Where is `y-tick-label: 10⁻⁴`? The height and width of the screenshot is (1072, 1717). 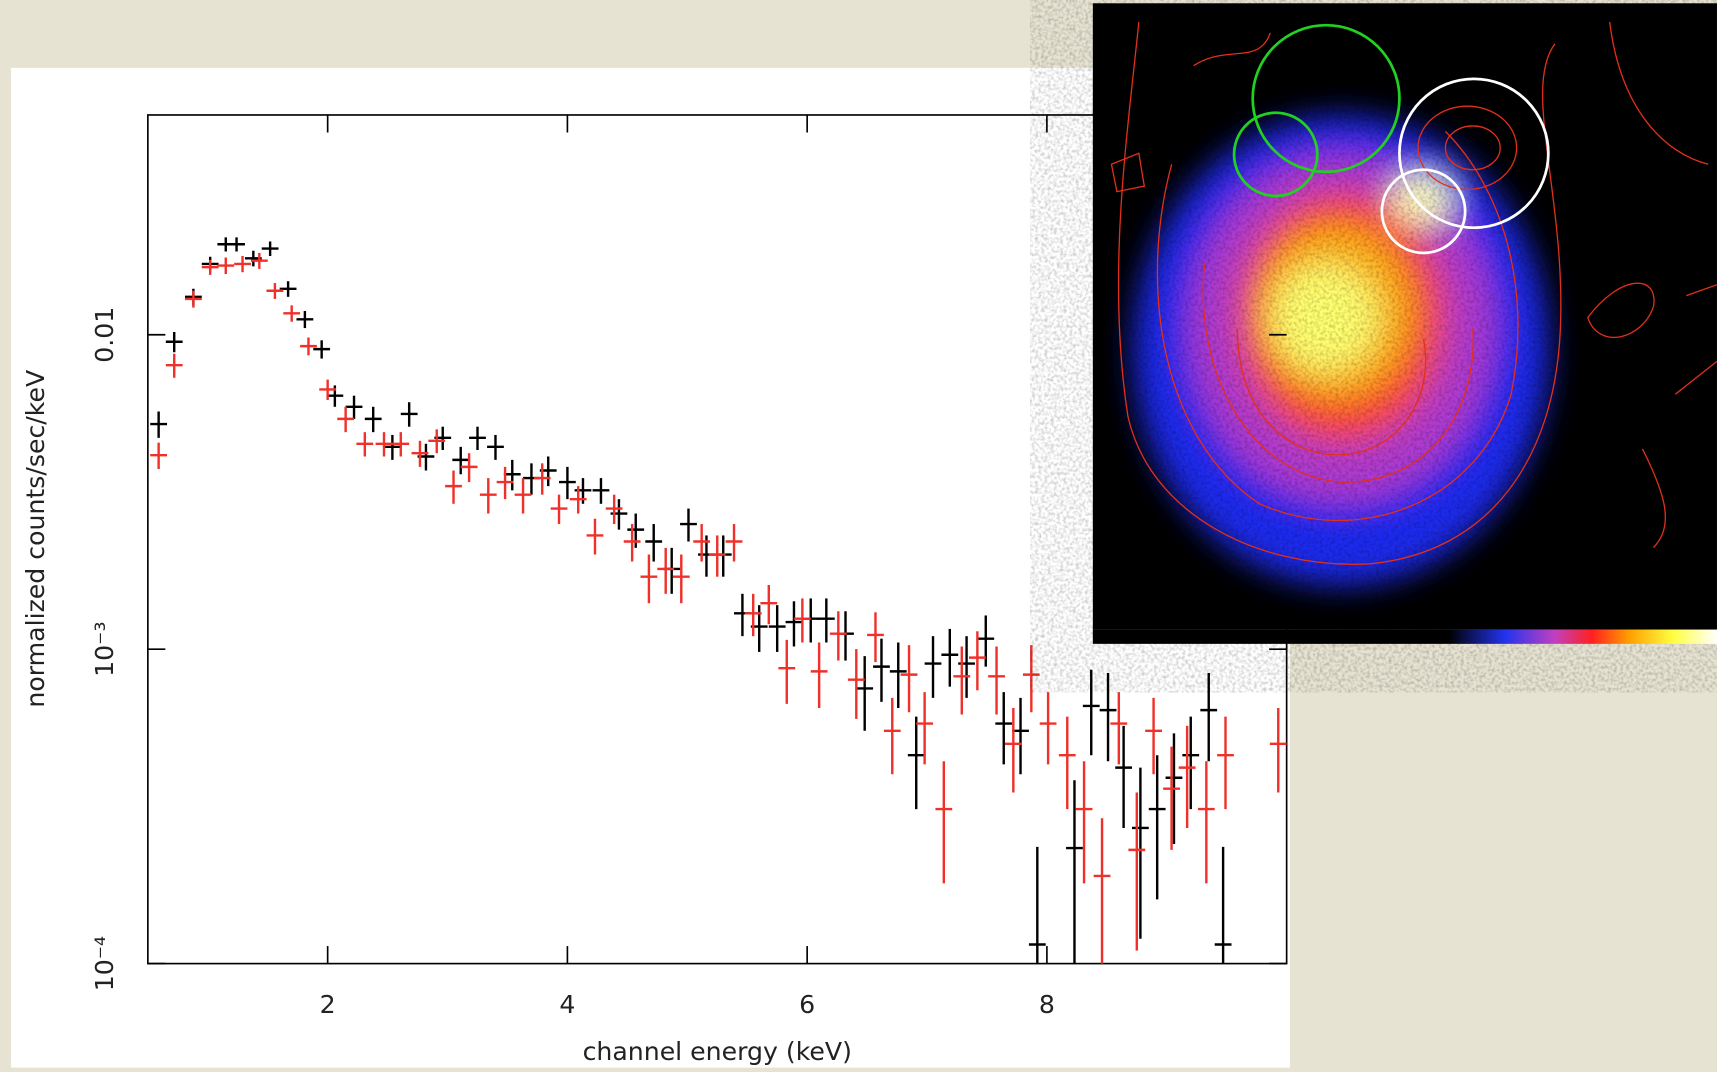 y-tick-label: 10⁻⁴ is located at coordinates (104, 963).